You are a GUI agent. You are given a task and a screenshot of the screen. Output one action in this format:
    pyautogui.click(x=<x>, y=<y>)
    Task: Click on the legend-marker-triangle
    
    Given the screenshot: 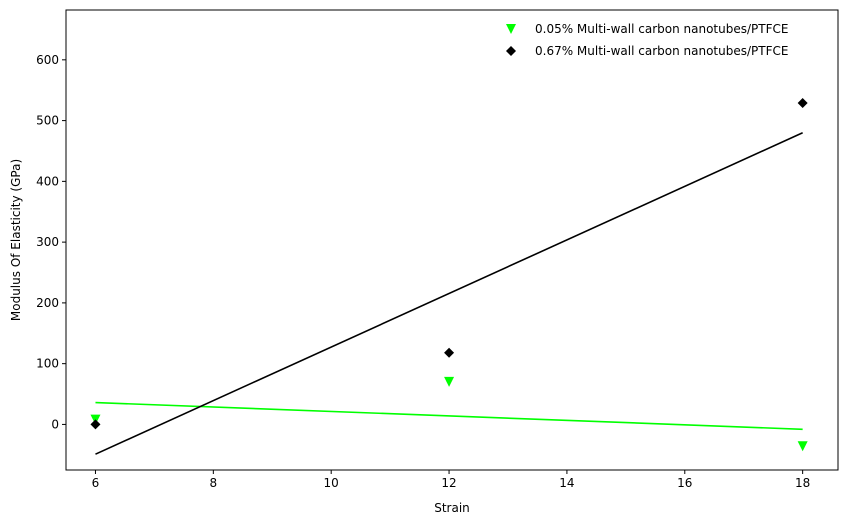 What is the action you would take?
    pyautogui.click(x=511, y=29)
    